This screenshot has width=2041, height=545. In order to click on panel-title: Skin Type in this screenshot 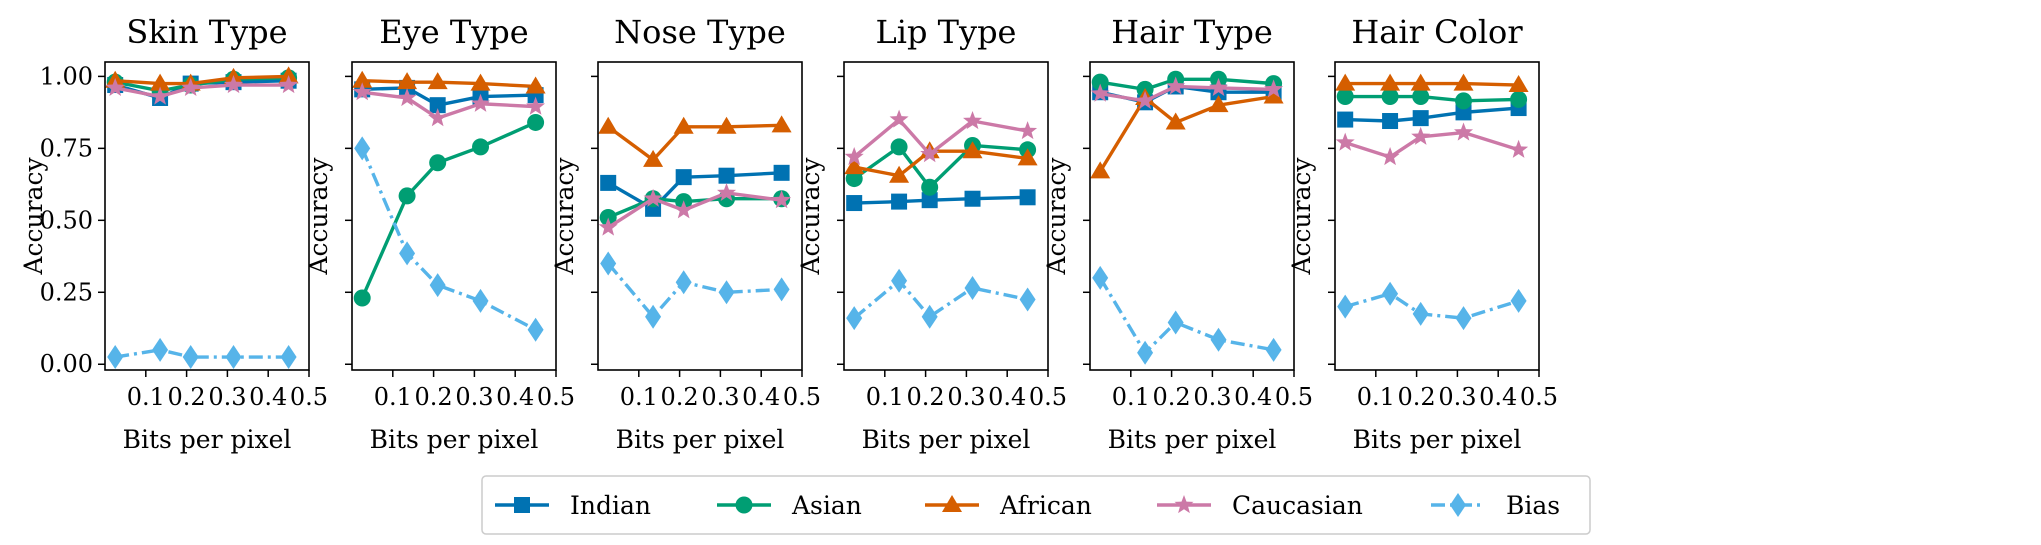, I will do `click(206, 32)`.